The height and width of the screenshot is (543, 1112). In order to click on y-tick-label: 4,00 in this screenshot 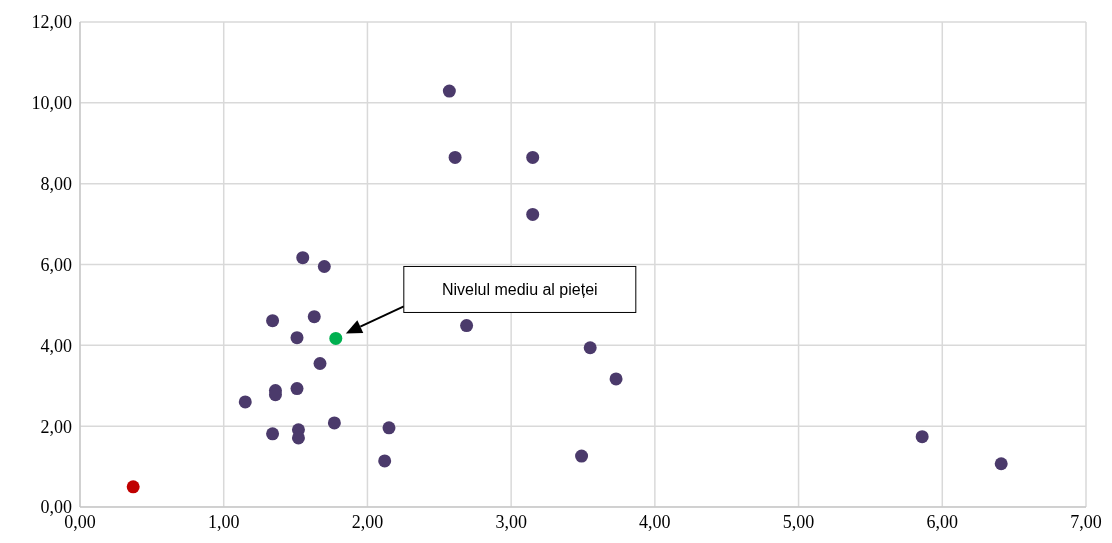, I will do `click(56, 345)`.